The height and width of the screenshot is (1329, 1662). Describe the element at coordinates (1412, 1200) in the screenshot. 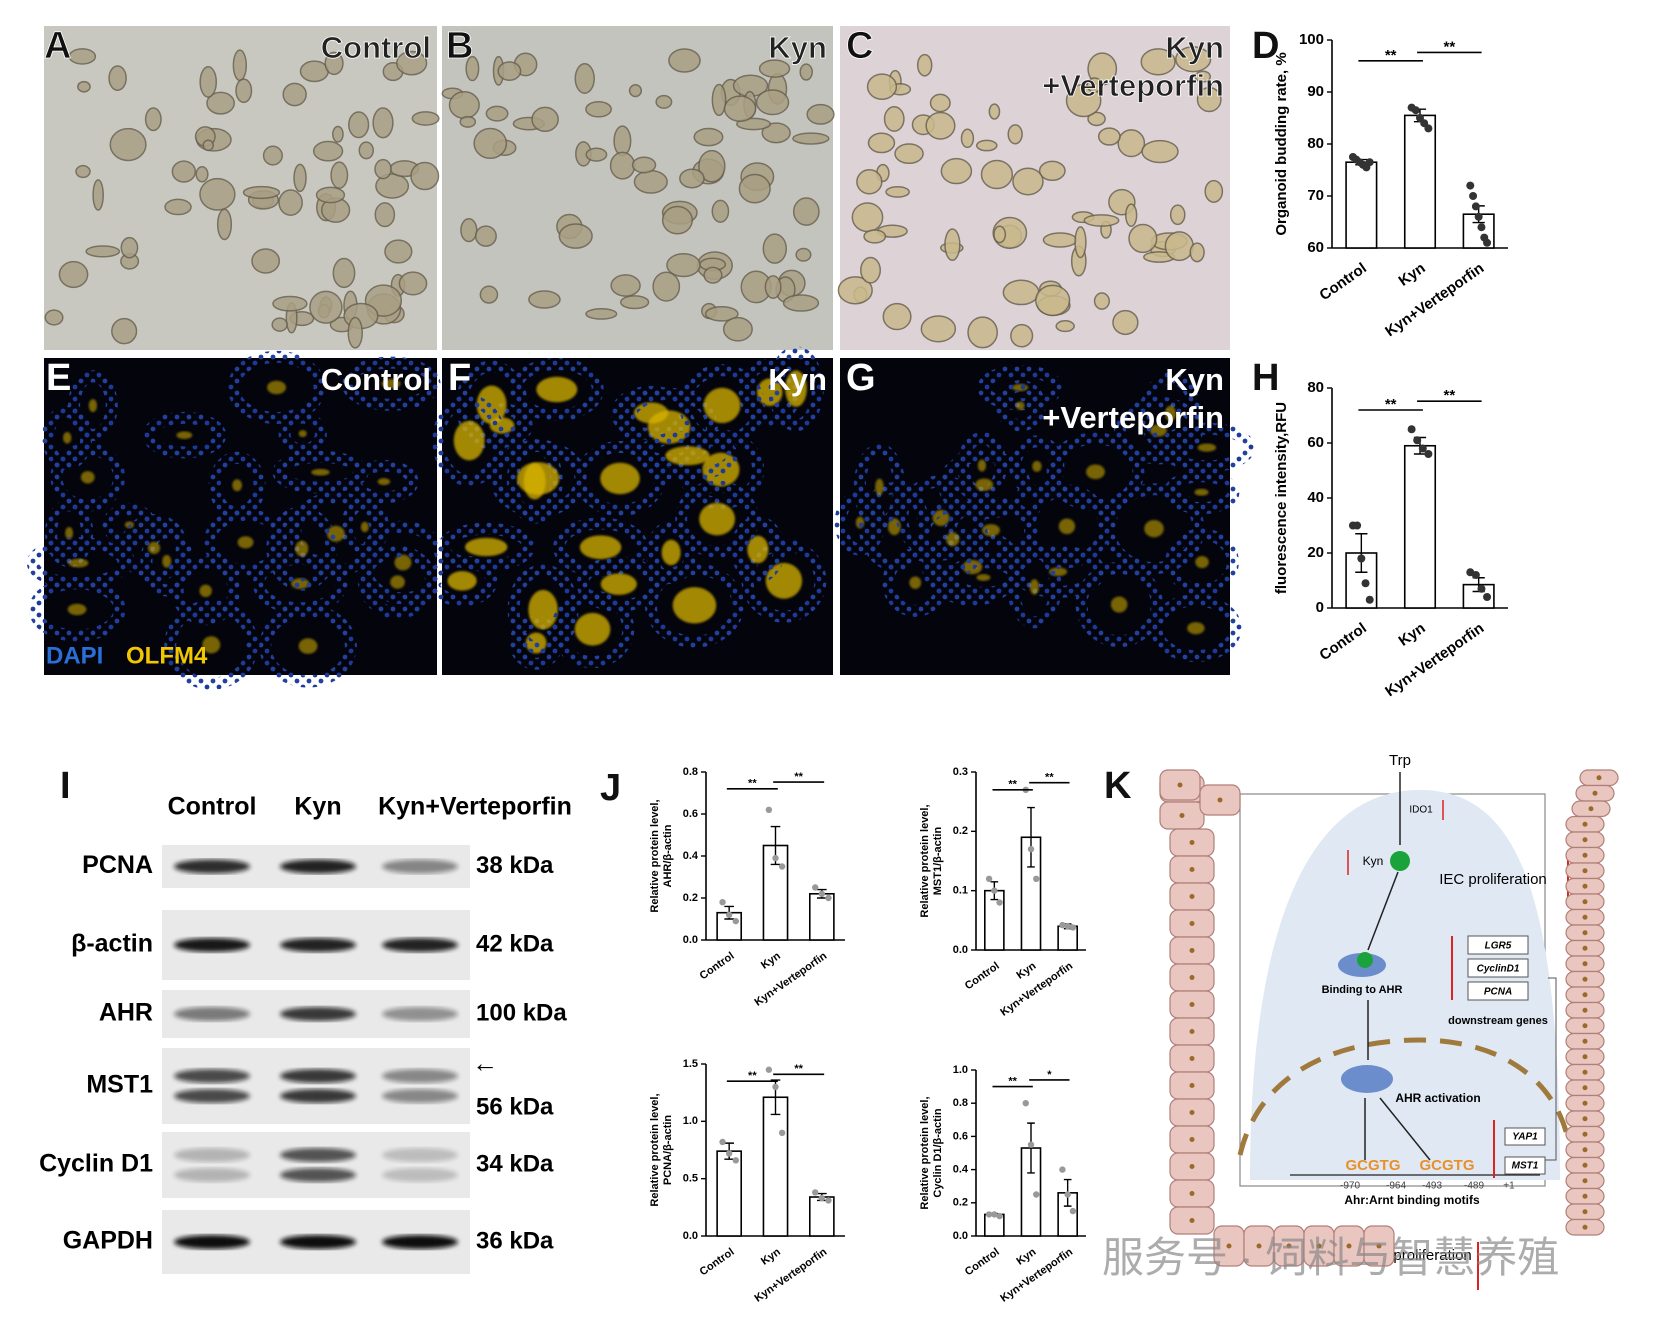

I see `motif-caption: Ahr:Arnt binding motifs` at that location.